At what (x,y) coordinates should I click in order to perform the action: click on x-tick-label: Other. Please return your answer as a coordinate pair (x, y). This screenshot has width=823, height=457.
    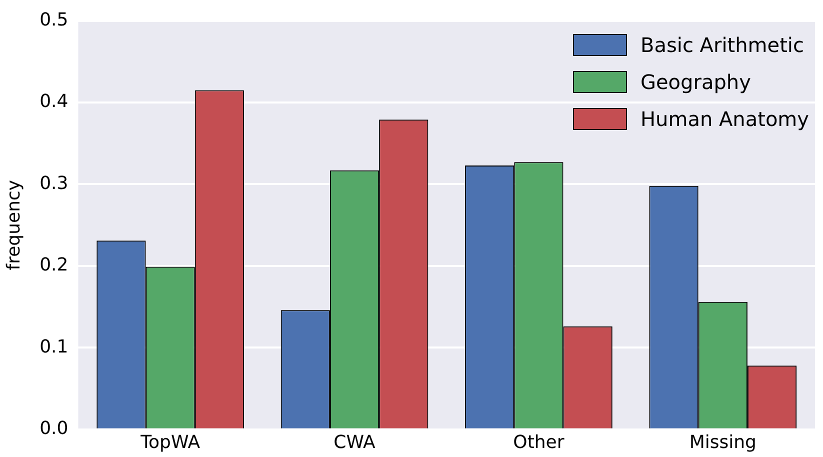
    Looking at the image, I should click on (539, 442).